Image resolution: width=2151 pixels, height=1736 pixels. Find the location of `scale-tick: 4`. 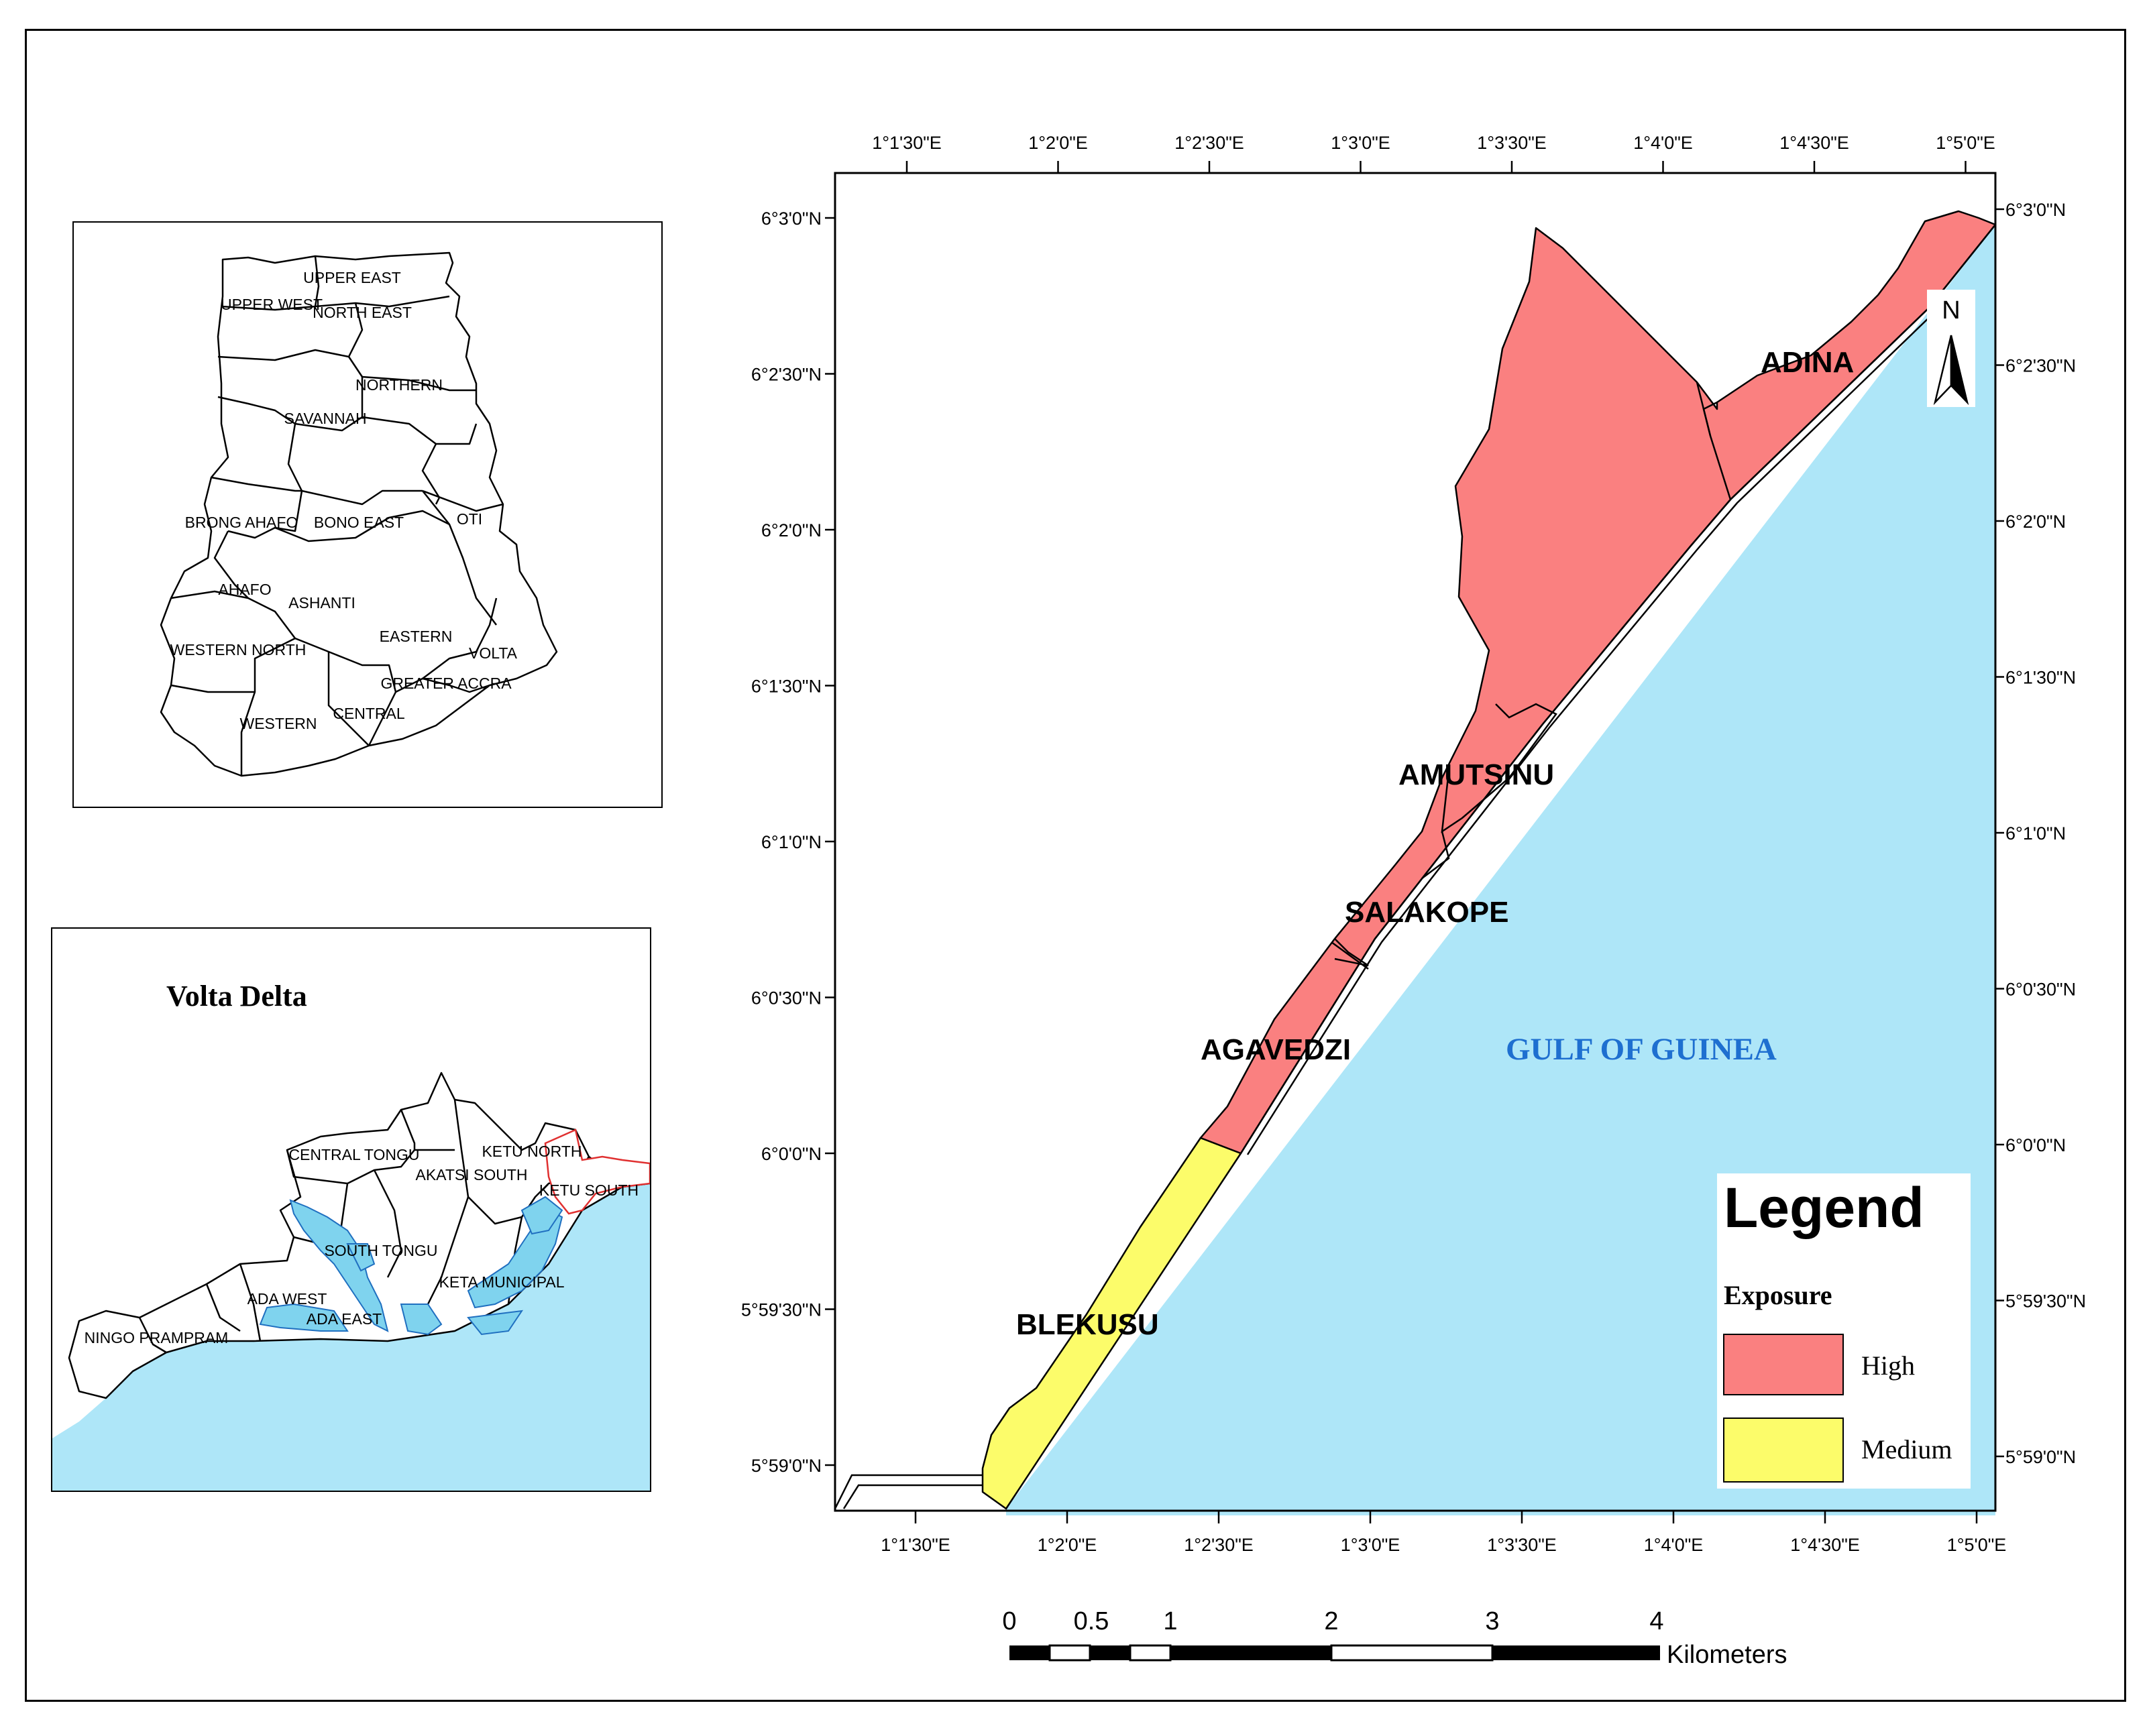

scale-tick: 4 is located at coordinates (1656, 1621).